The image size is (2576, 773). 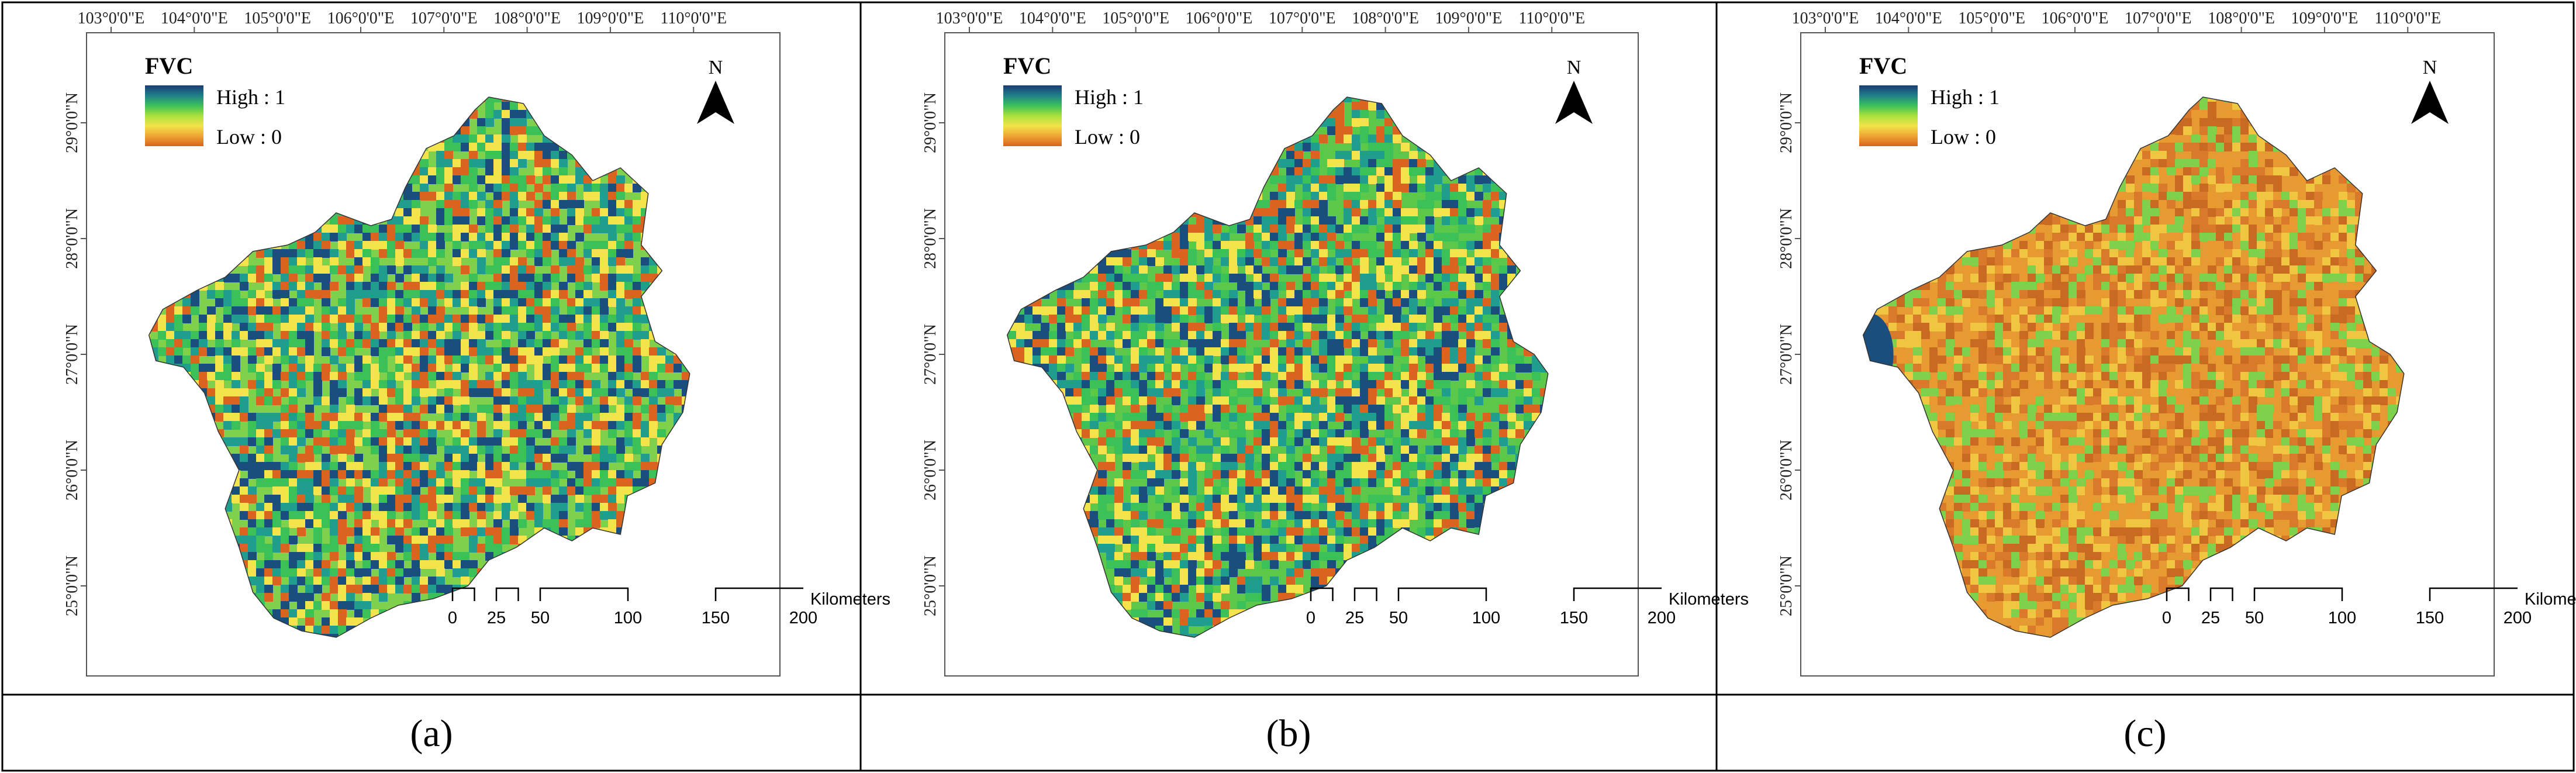 What do you see at coordinates (2144, 734) in the screenshot?
I see `caption-c: (c)` at bounding box center [2144, 734].